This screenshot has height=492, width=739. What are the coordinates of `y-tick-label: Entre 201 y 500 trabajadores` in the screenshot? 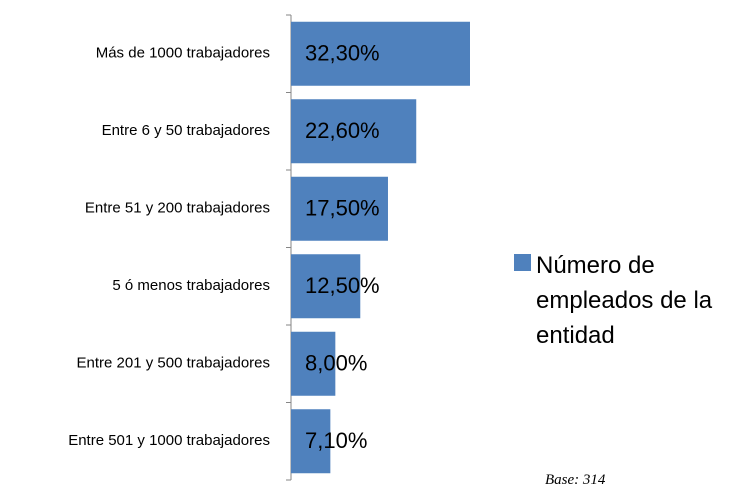 It's located at (173, 363).